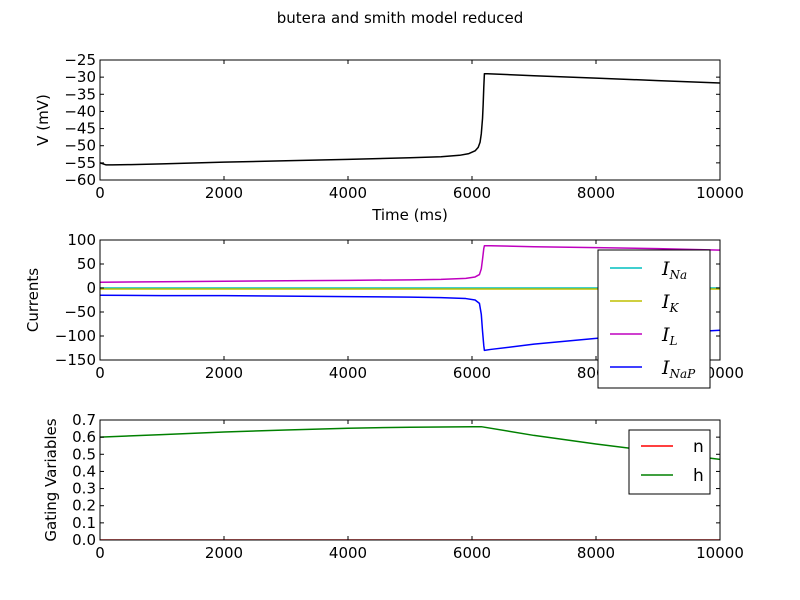 The width and height of the screenshot is (800, 600). Describe the element at coordinates (674, 270) in the screenshot. I see `legend-label: INa` at that location.